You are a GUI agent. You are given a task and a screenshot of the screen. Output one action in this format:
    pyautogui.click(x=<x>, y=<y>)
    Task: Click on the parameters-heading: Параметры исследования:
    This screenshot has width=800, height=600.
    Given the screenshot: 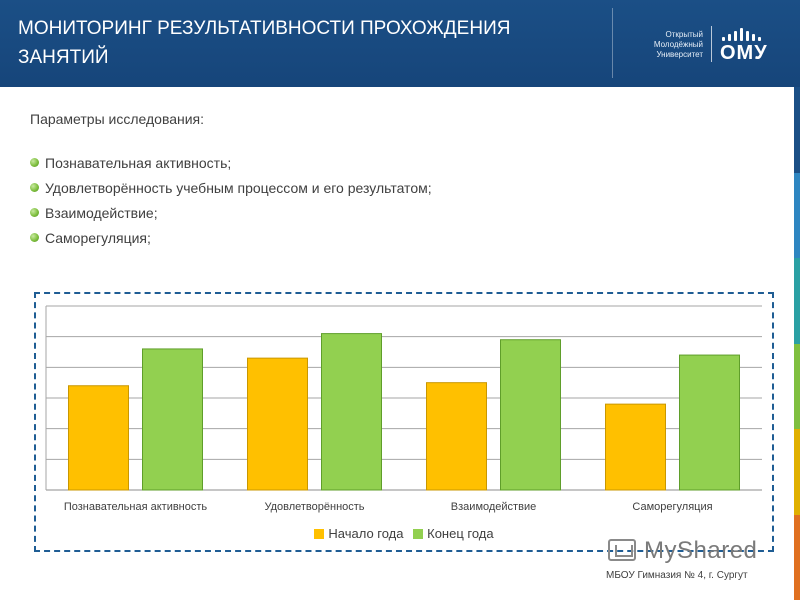 What is the action you would take?
    pyautogui.click(x=117, y=119)
    